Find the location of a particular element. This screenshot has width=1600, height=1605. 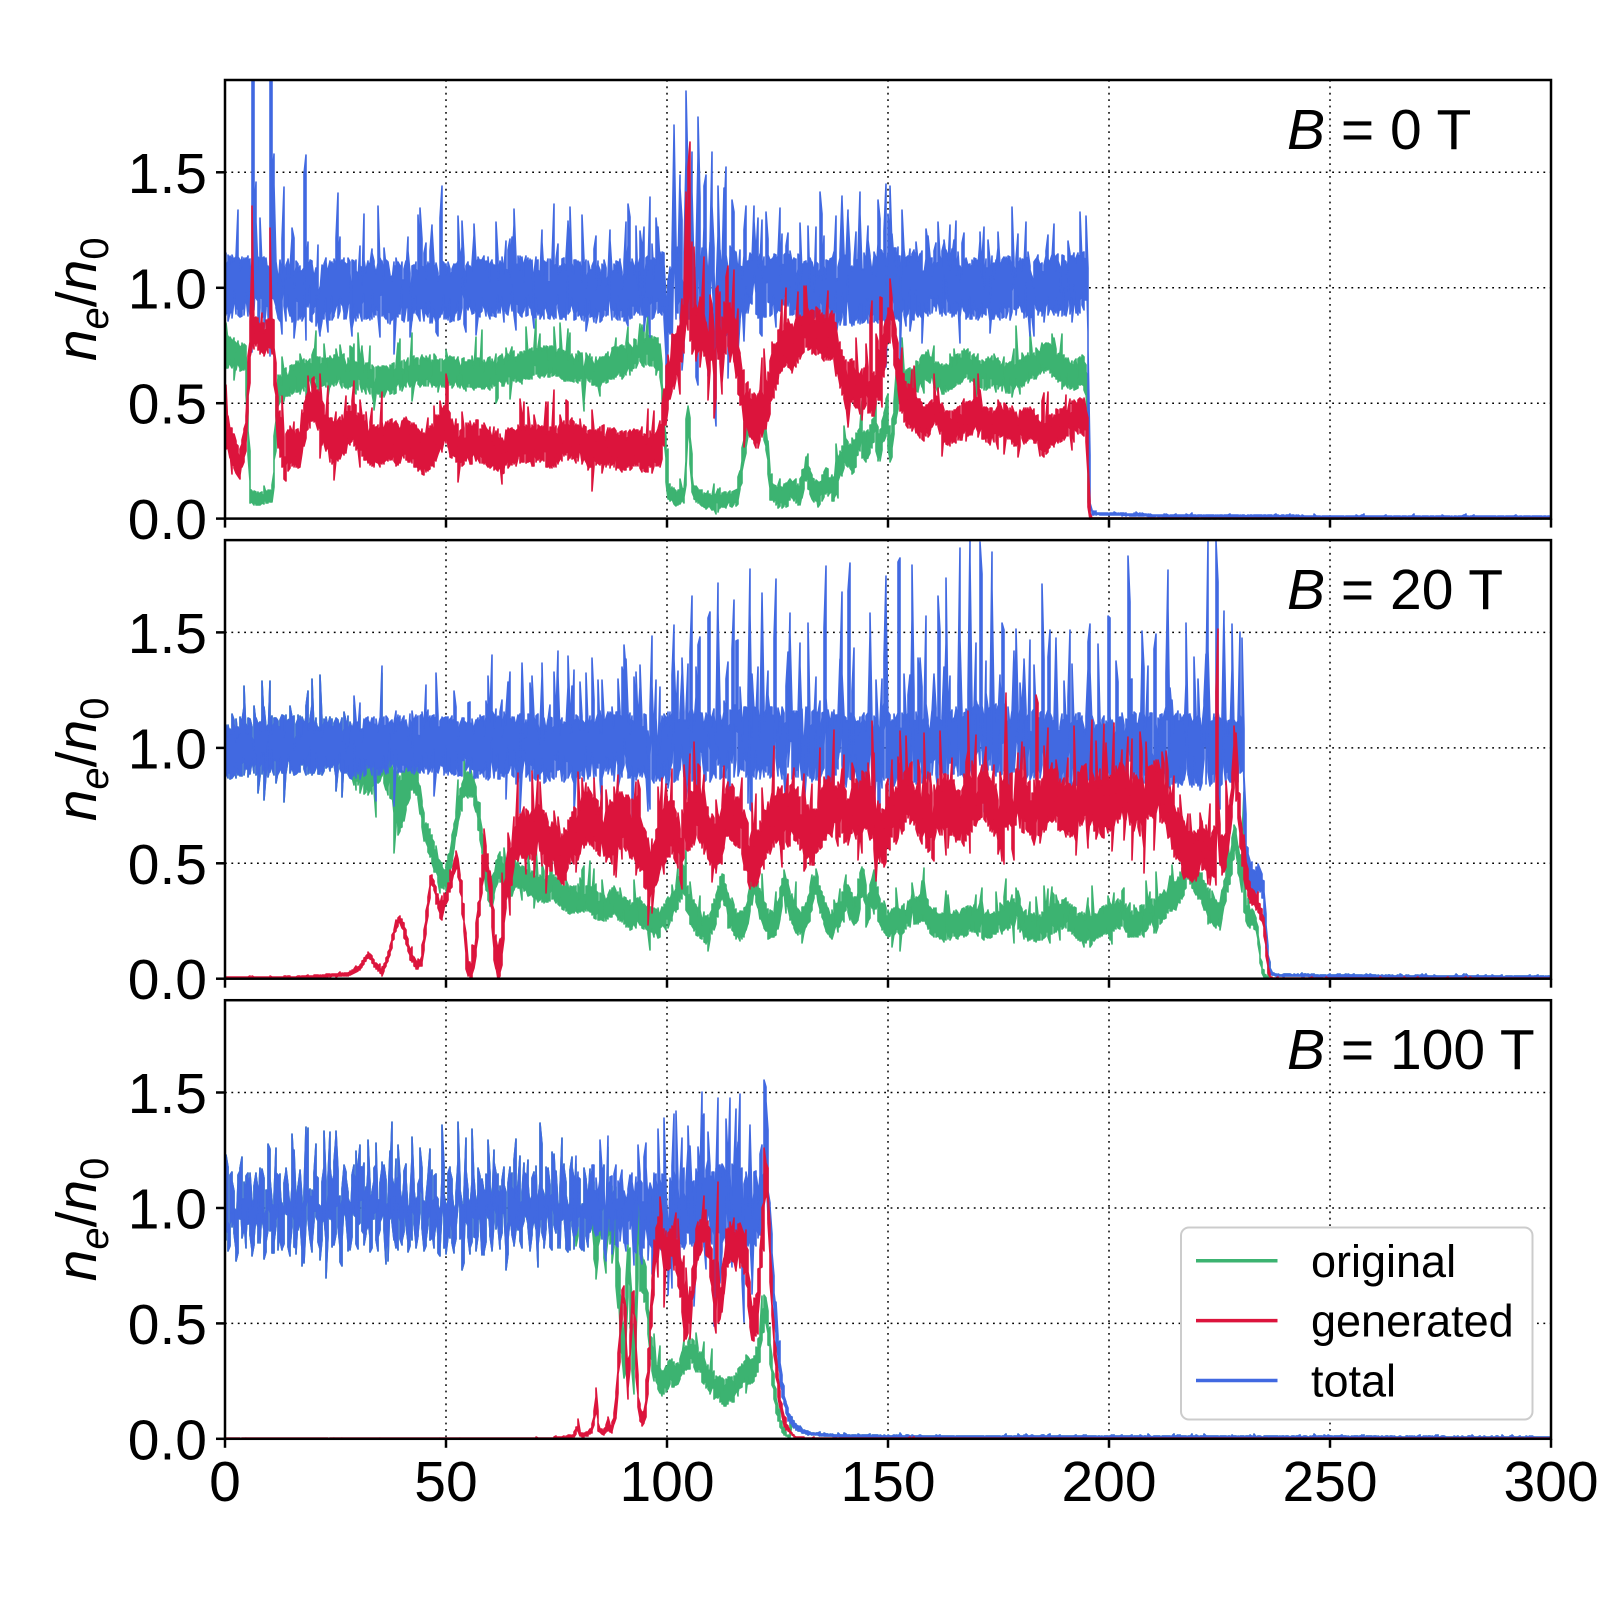

svg-text: 0 is located at coordinates (225, 1482).